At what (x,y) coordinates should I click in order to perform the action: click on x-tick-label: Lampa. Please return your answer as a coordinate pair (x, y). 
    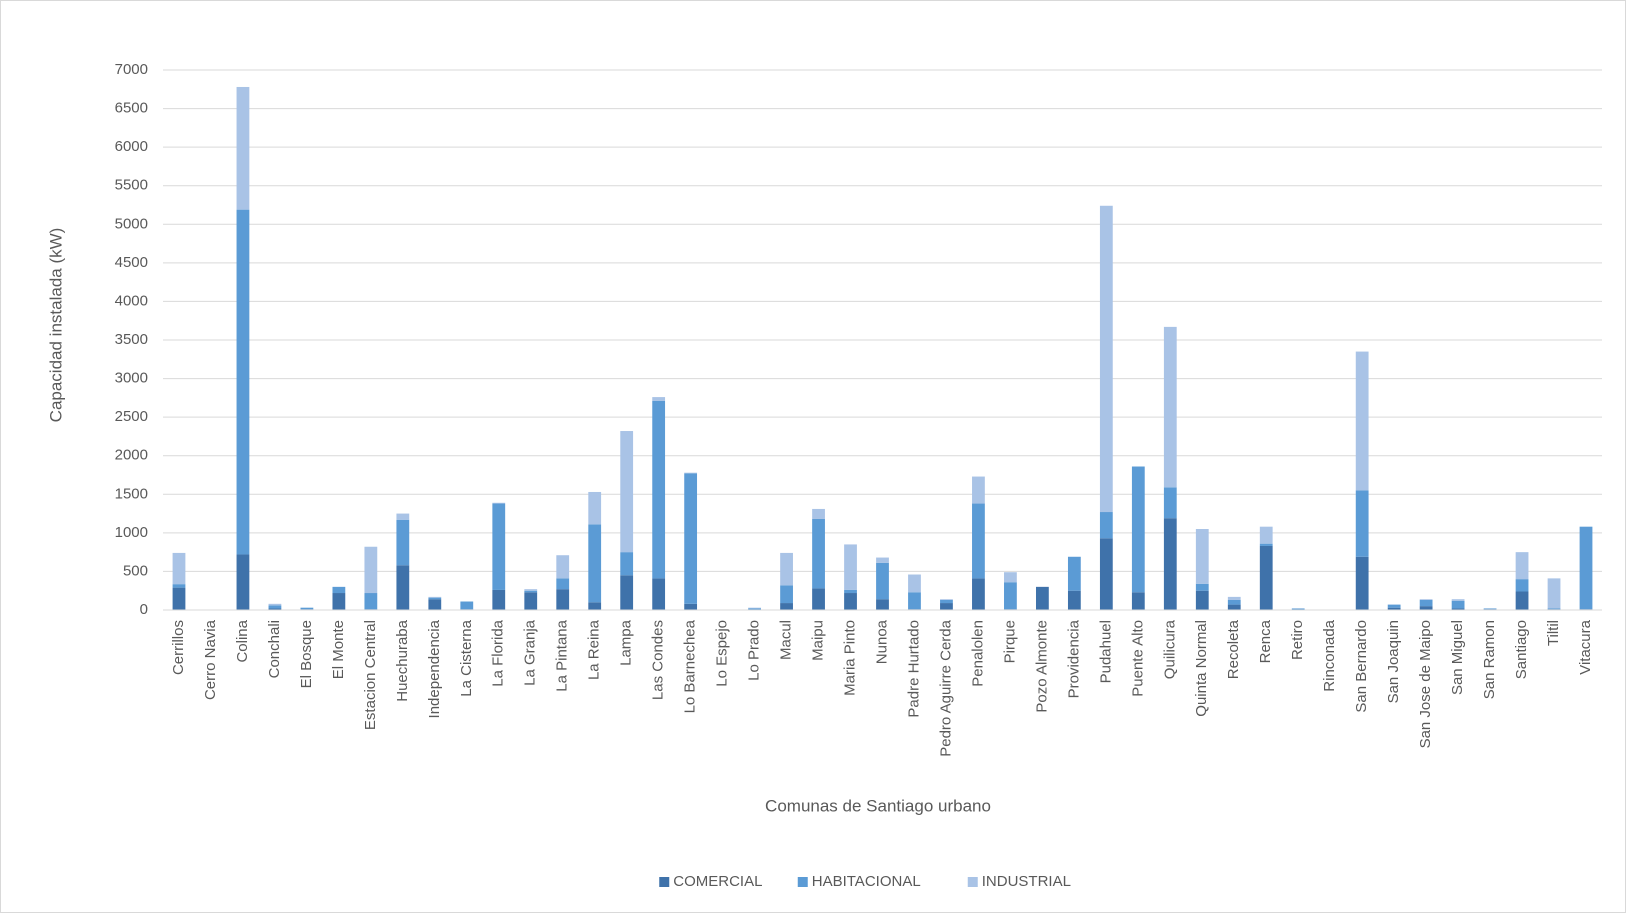
    Looking at the image, I should click on (626, 642).